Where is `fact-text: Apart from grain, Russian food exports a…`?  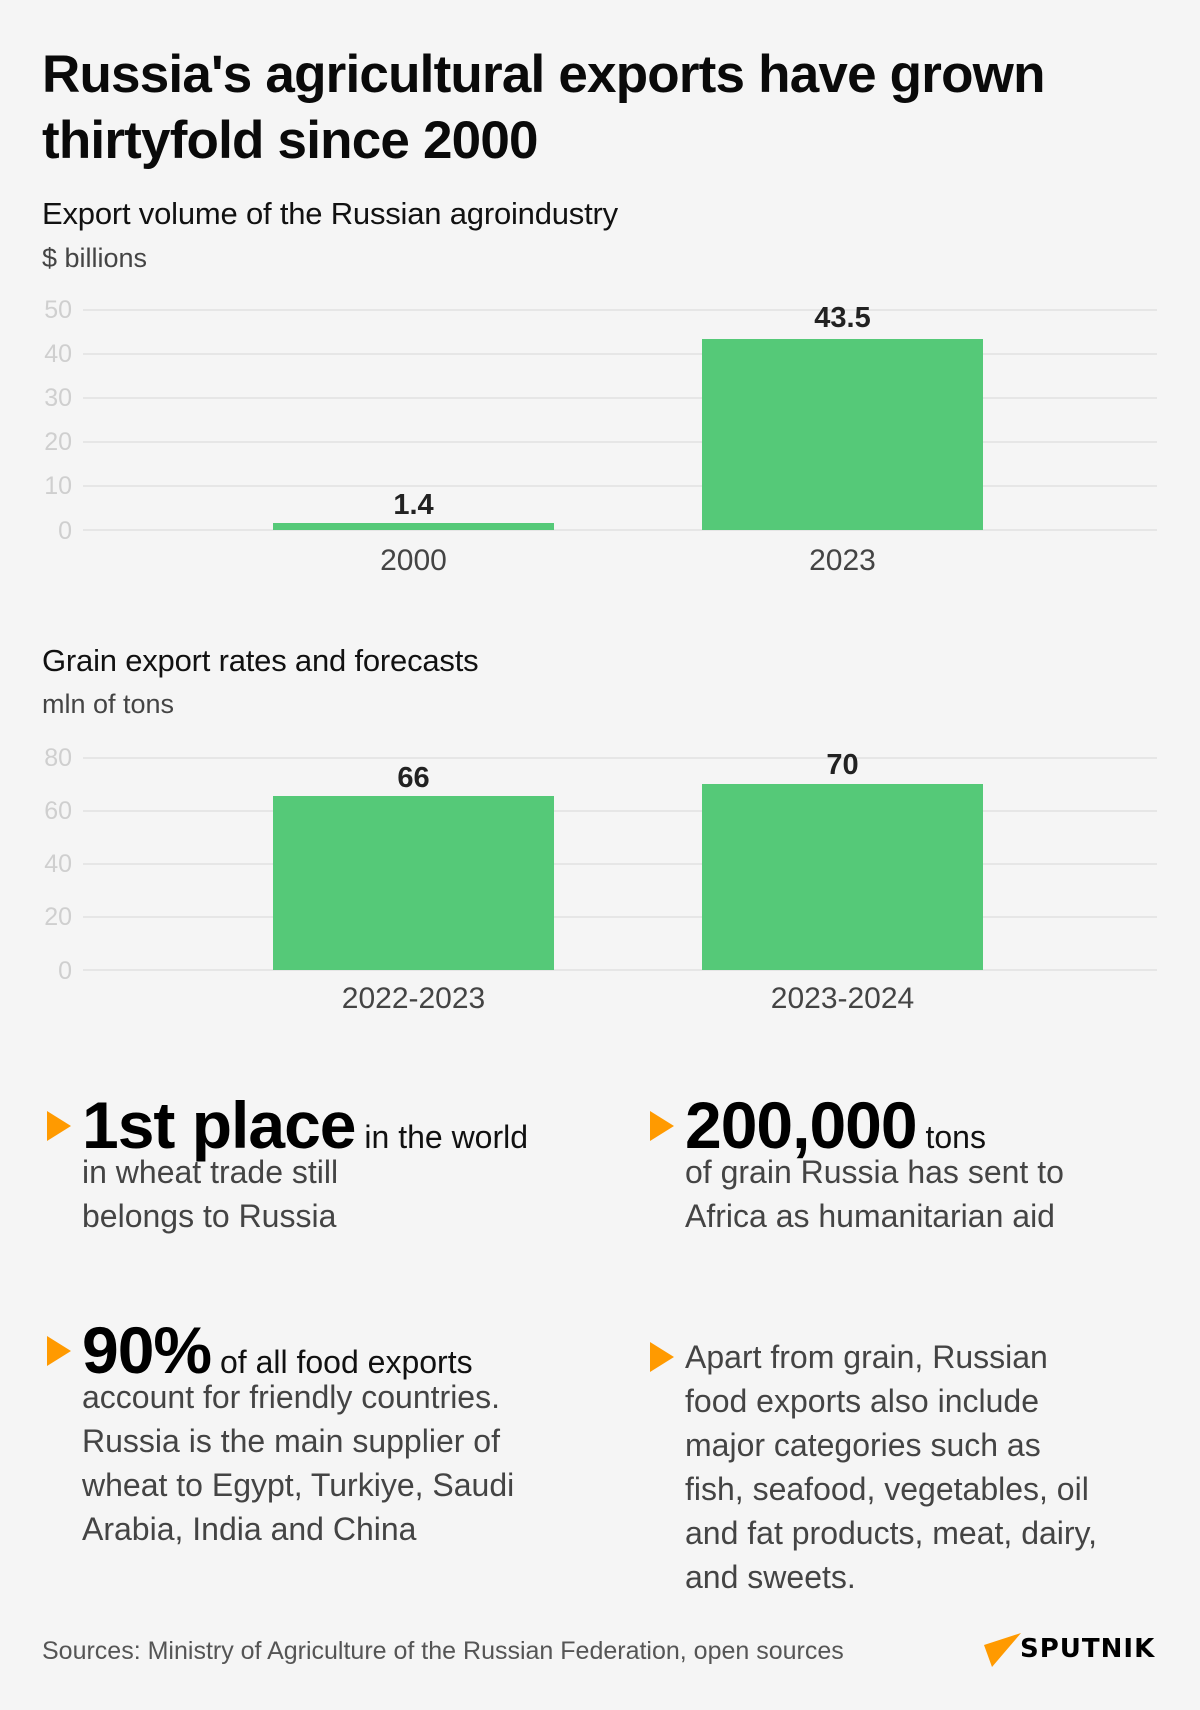 fact-text: Apart from grain, Russian food exports a… is located at coordinates (891, 1467).